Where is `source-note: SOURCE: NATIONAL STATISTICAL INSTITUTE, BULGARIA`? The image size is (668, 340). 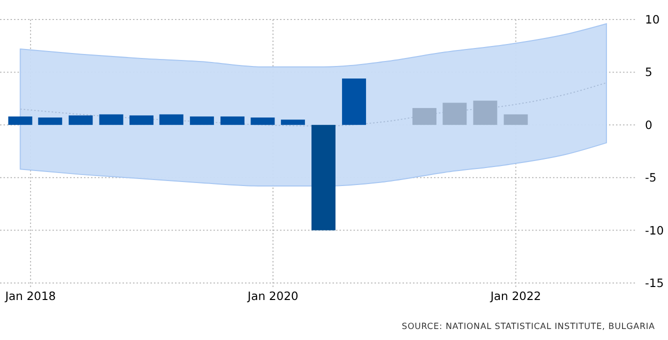
source-note: SOURCE: NATIONAL STATISTICAL INSTITUTE, BULGARIA is located at coordinates (528, 327).